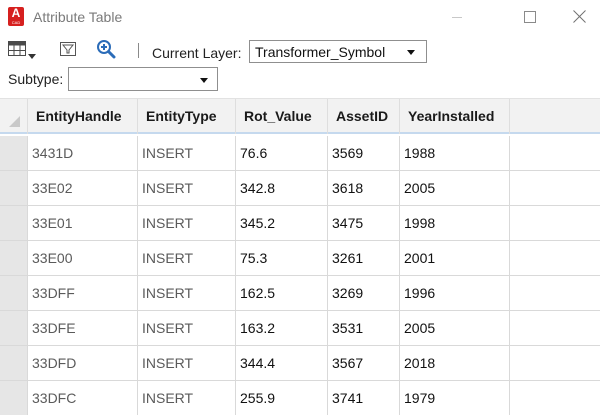 The width and height of the screenshot is (600, 415). I want to click on column-header-assetid: AssetID, so click(363, 116).